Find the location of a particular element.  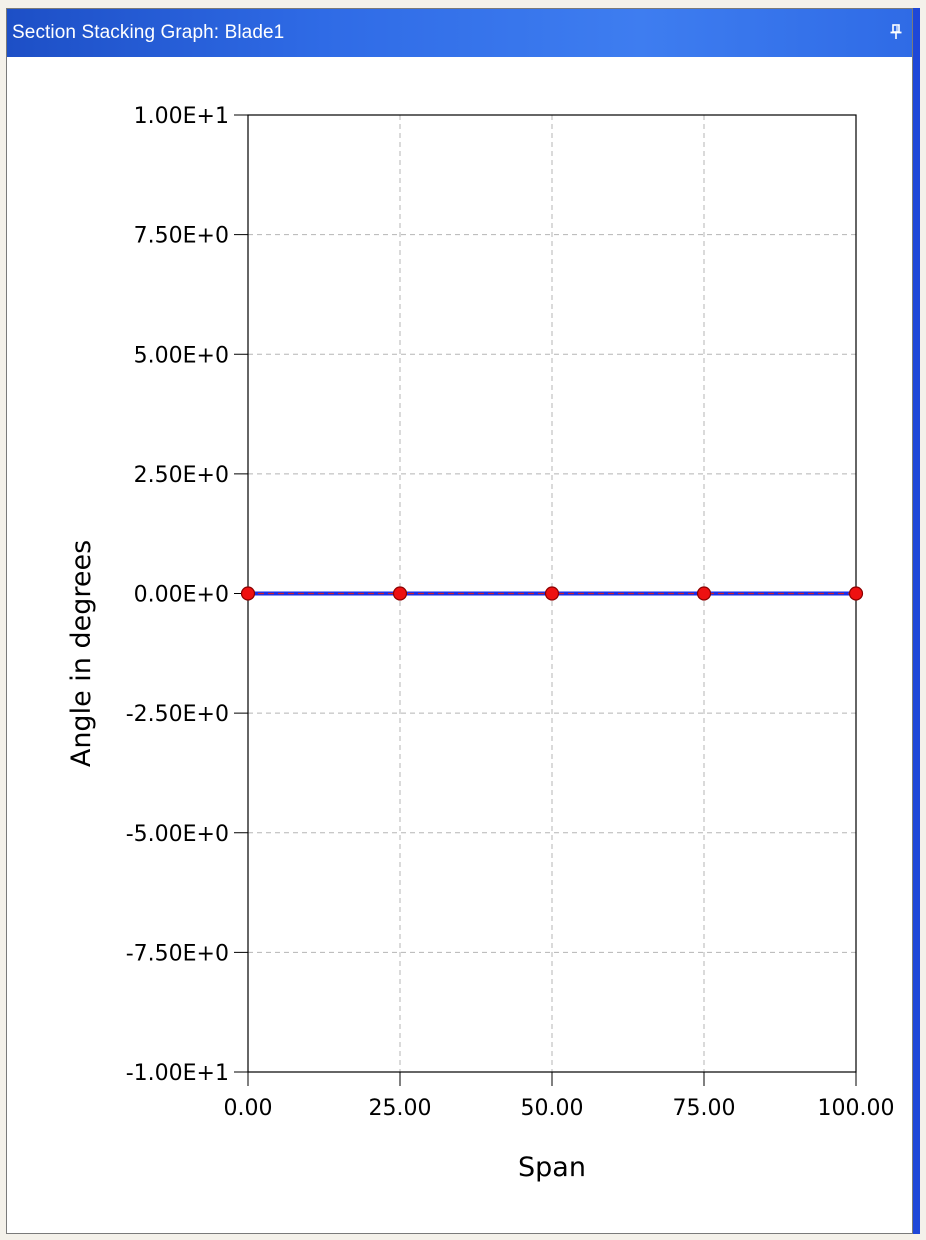

x-tick-label: 75.00 is located at coordinates (704, 1108).